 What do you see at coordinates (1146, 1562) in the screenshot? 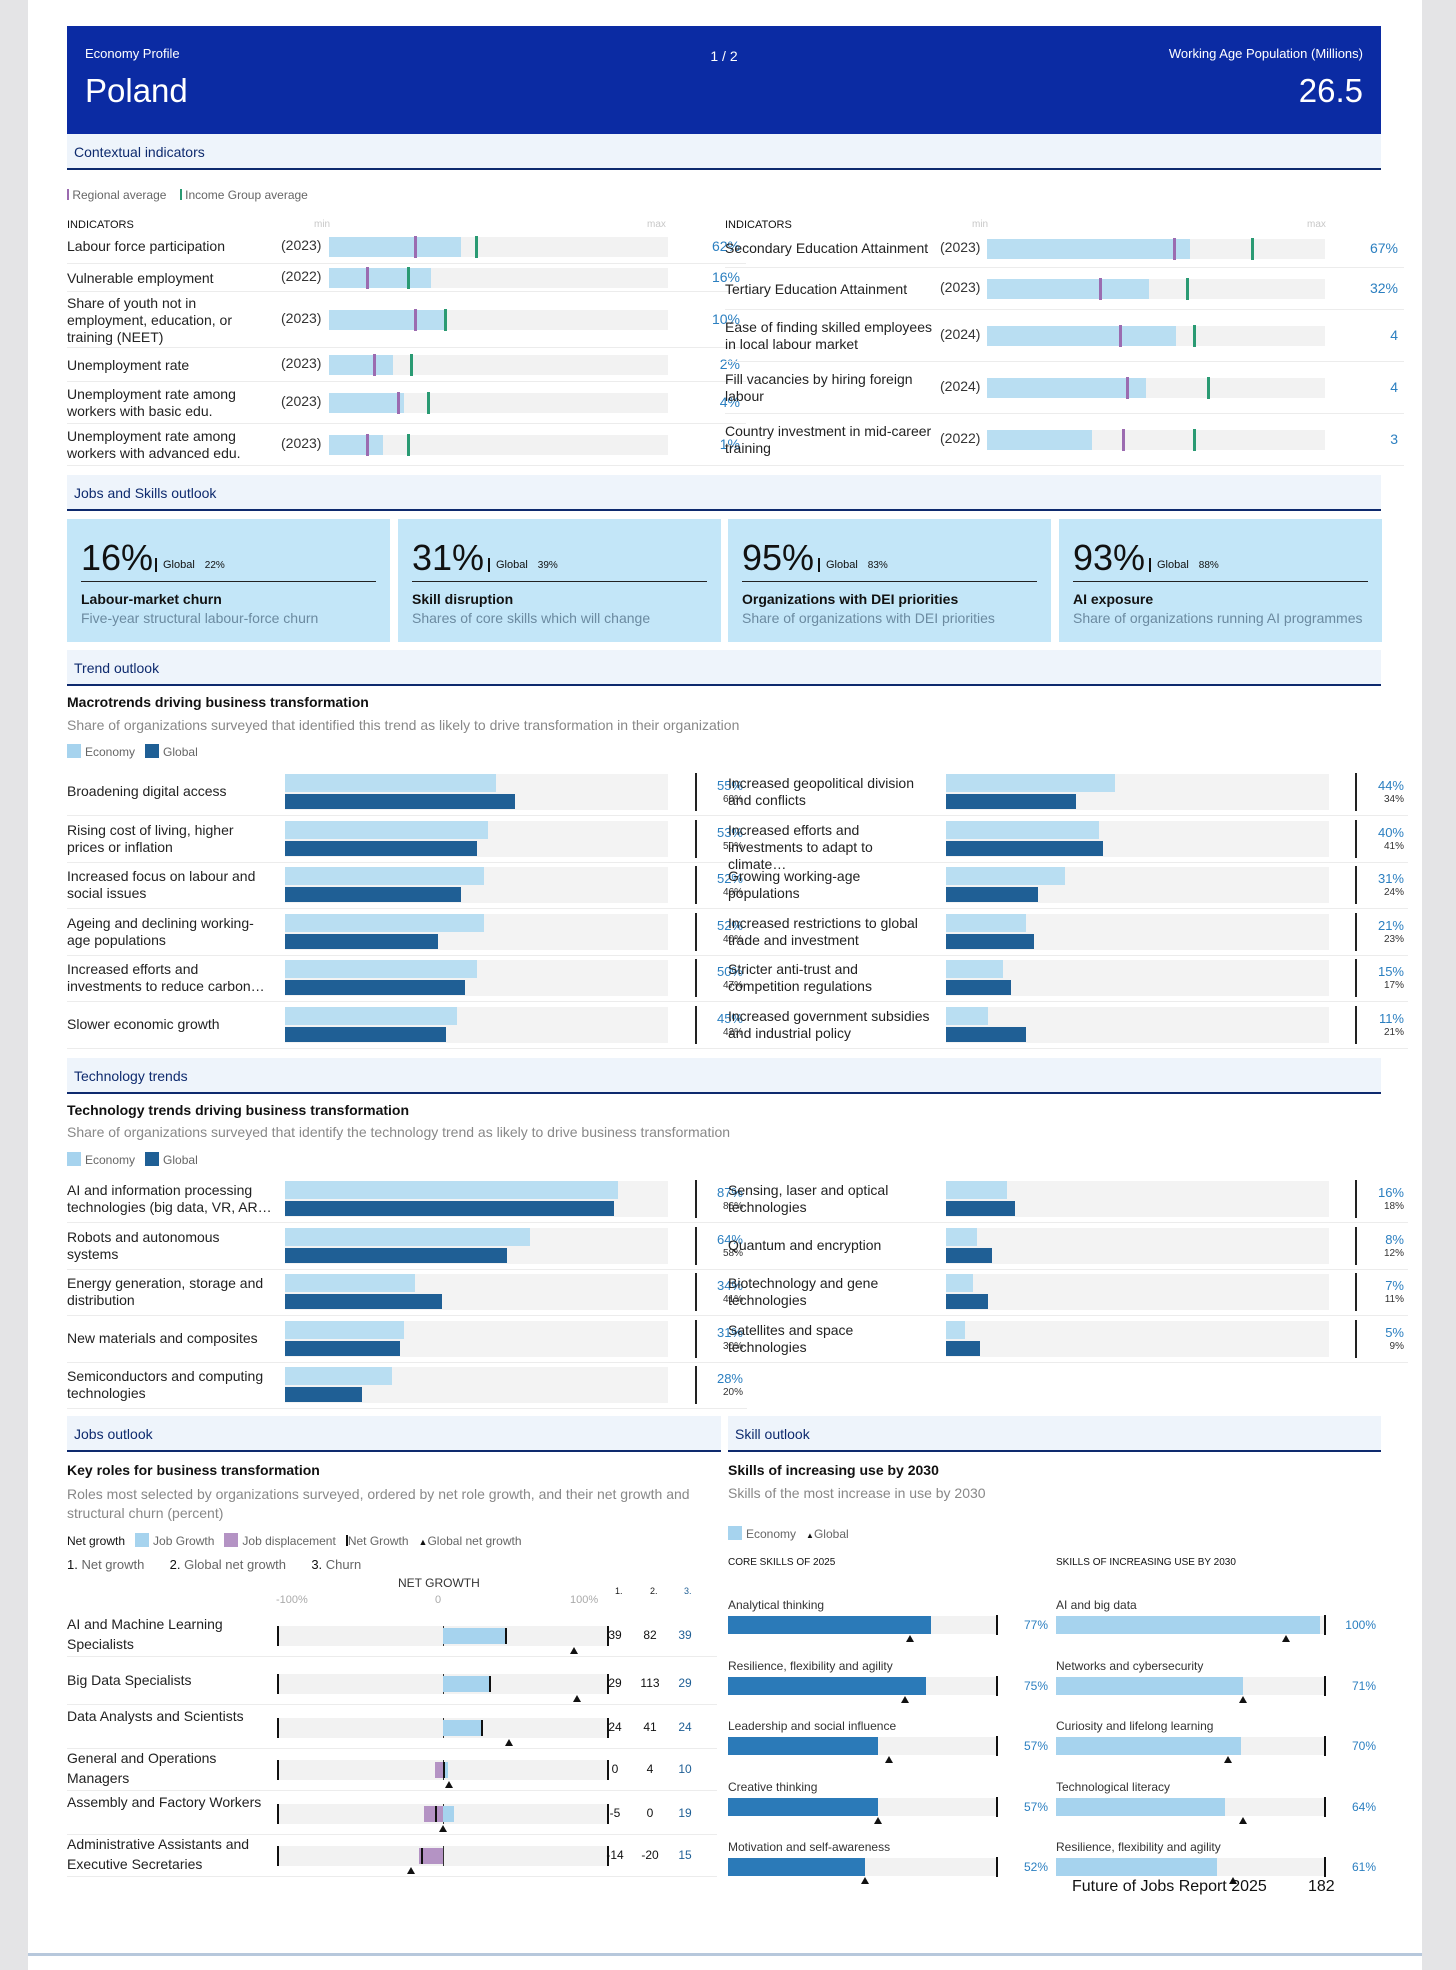
I see `increasing-skills-header: SKILLS OF INCREASING USE BY 2030` at bounding box center [1146, 1562].